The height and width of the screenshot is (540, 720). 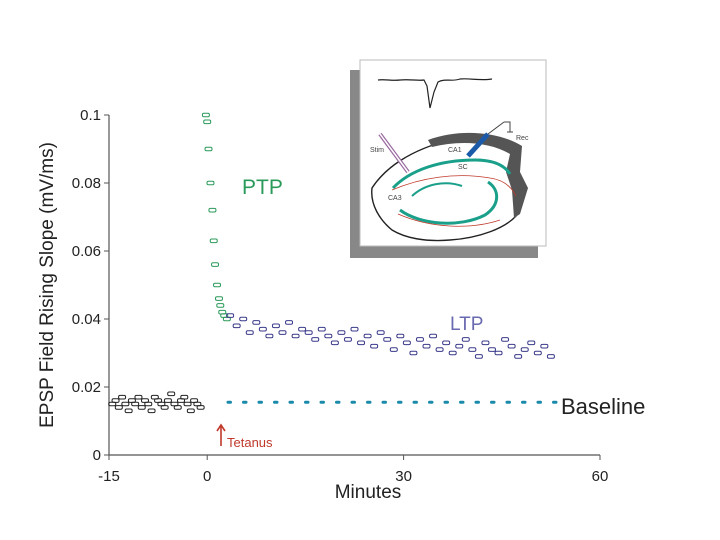 What do you see at coordinates (522, 138) in the screenshot?
I see `inset-label-rec: Rec` at bounding box center [522, 138].